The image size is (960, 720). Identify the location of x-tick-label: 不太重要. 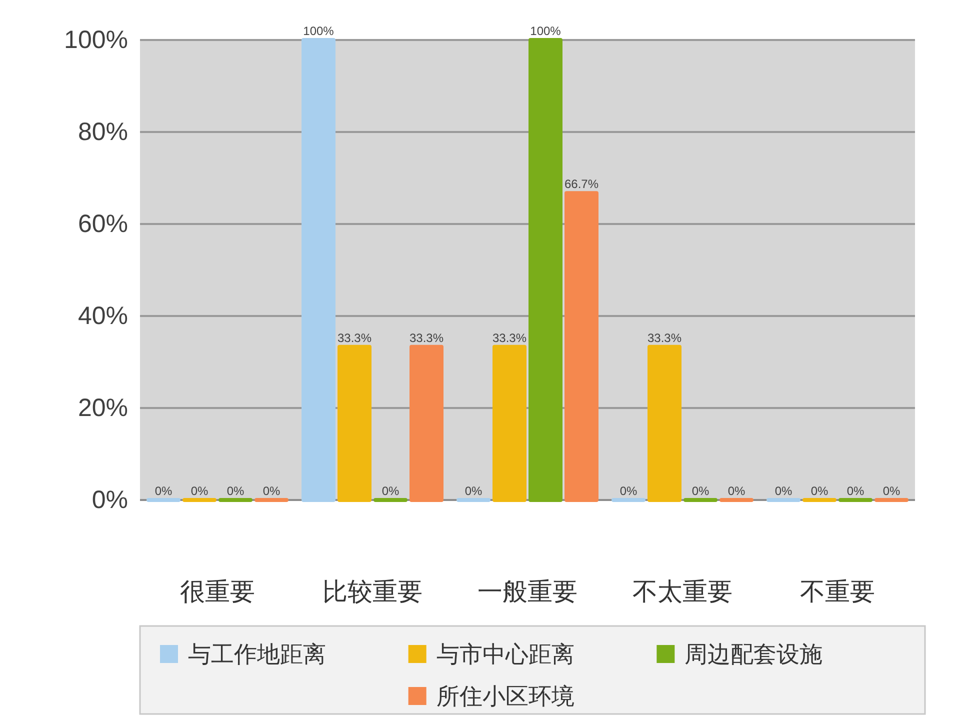
(682, 592).